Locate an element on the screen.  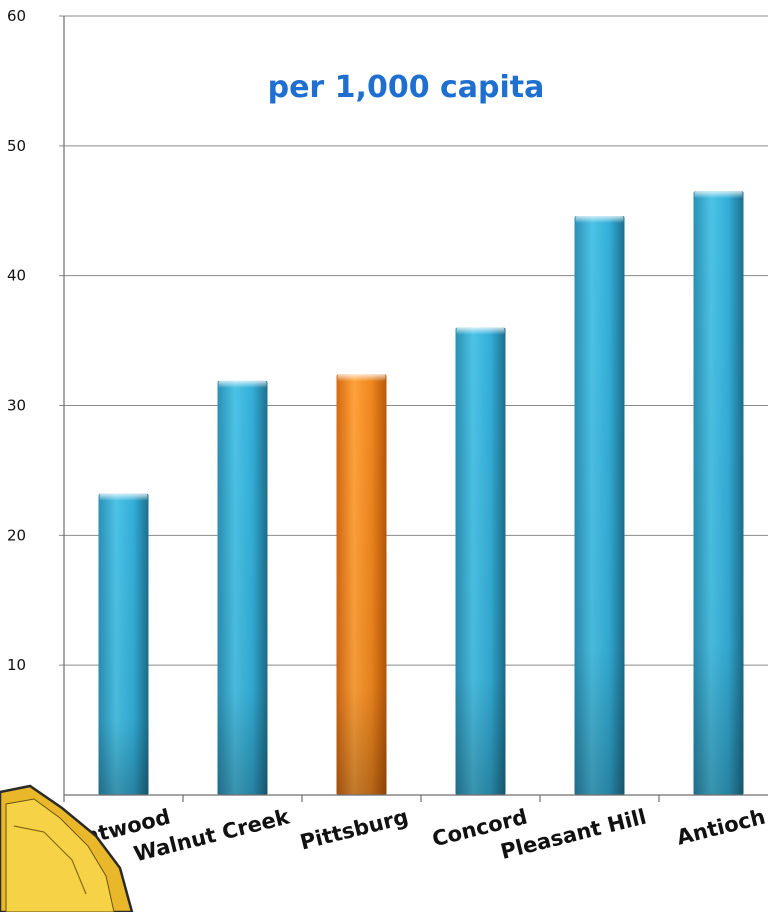
y-tick-label: 50 is located at coordinates (16, 146).